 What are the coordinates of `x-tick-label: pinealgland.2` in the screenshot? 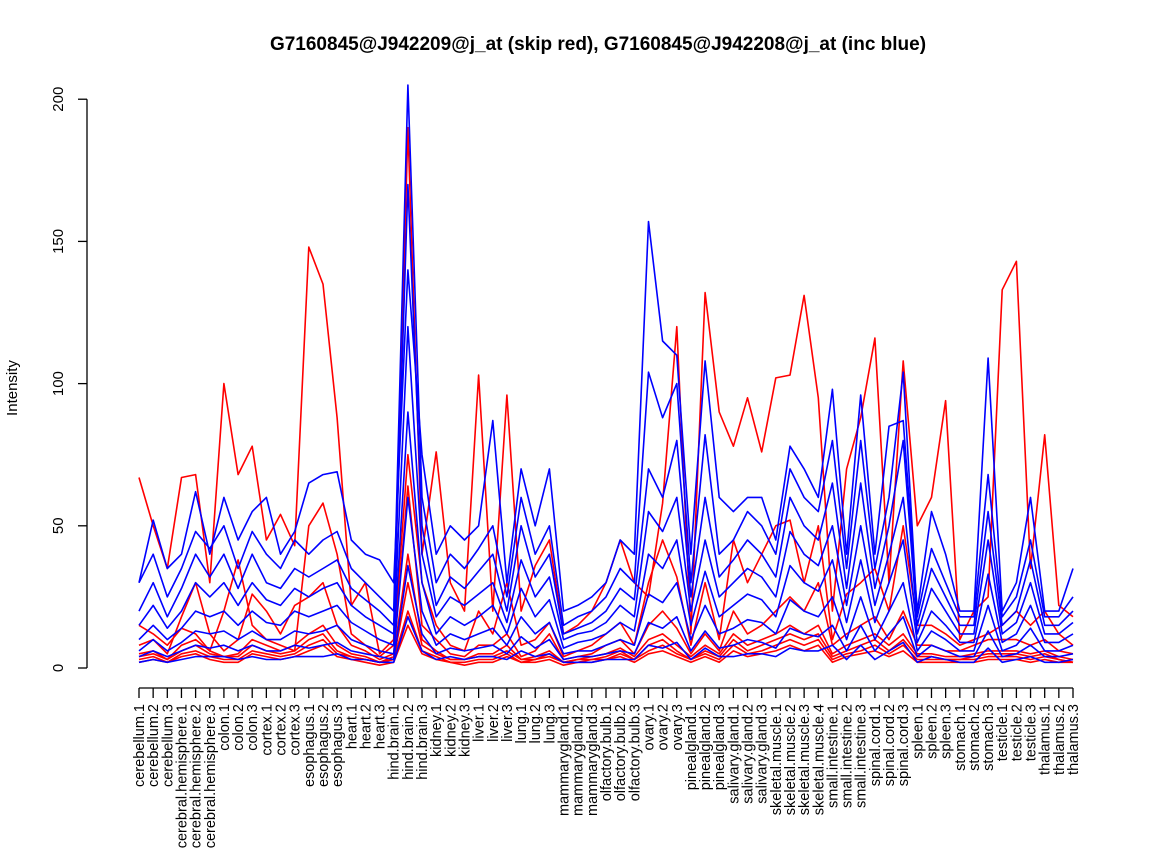 It's located at (706, 747).